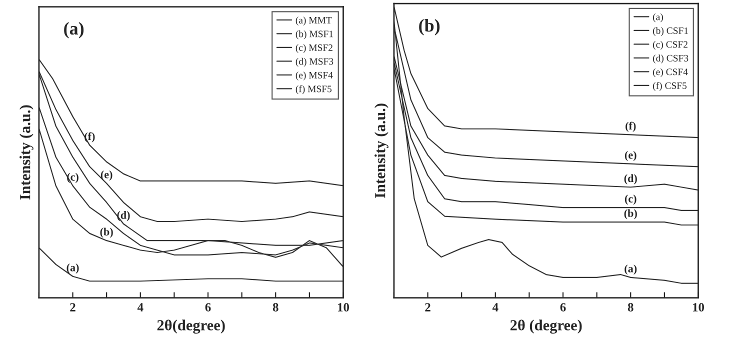 The height and width of the screenshot is (361, 735). What do you see at coordinates (191, 327) in the screenshot?
I see `x-axis-title: 2θ(degree)` at bounding box center [191, 327].